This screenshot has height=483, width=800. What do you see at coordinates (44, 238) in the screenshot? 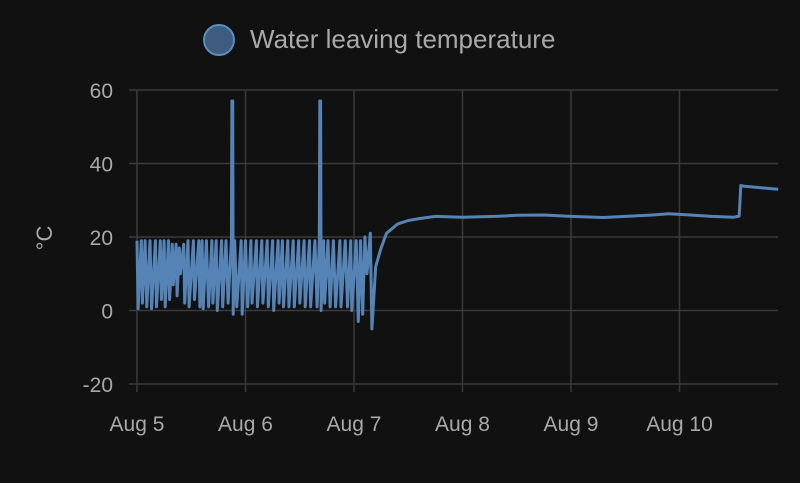
I see `y-axis-label: °C` at bounding box center [44, 238].